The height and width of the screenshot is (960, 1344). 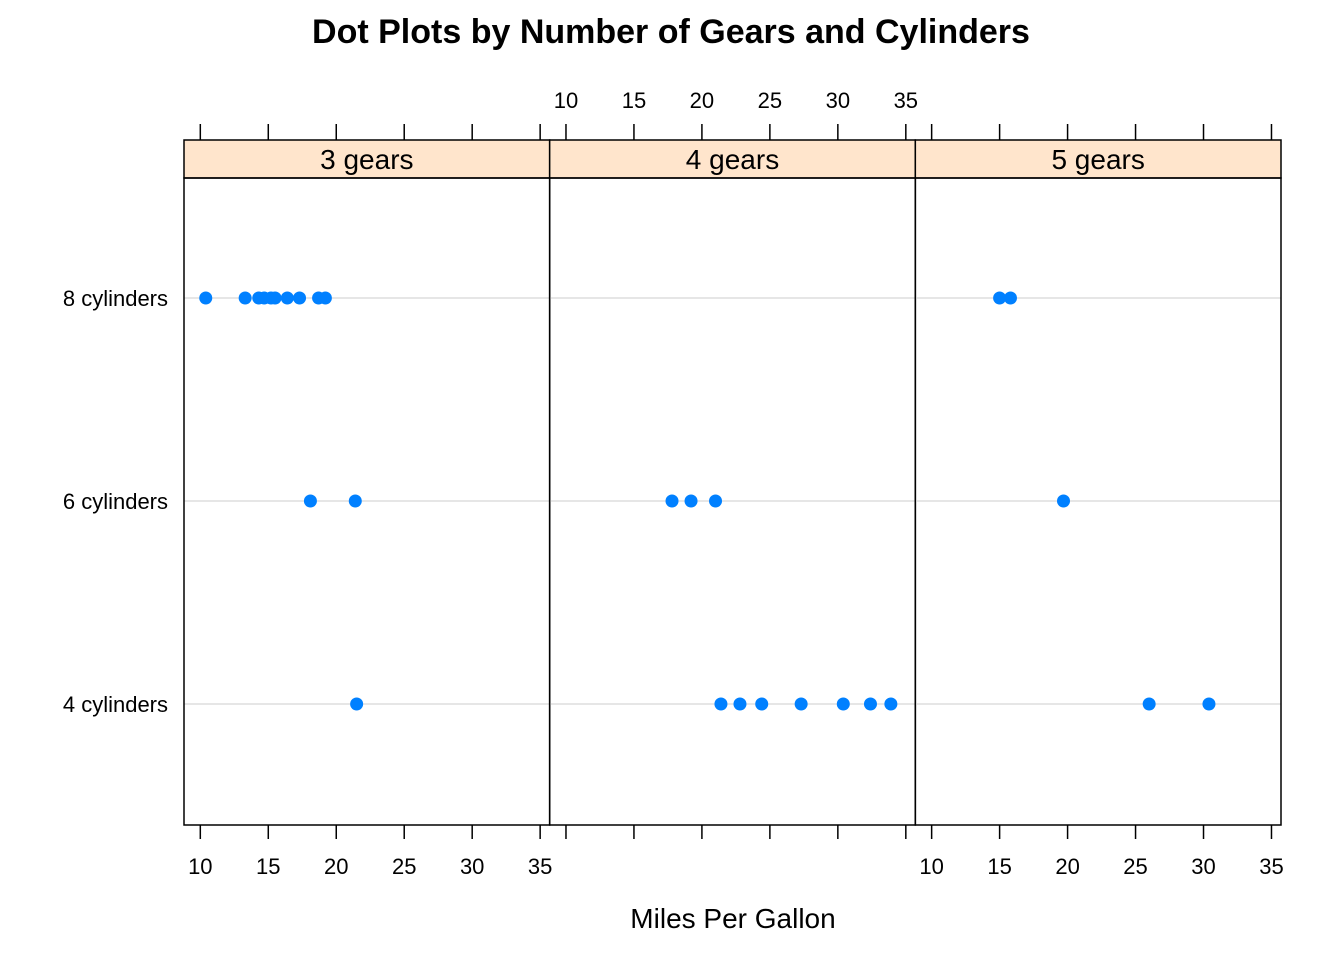 What do you see at coordinates (115, 704) in the screenshot?
I see `row-label: 4 cylinders` at bounding box center [115, 704].